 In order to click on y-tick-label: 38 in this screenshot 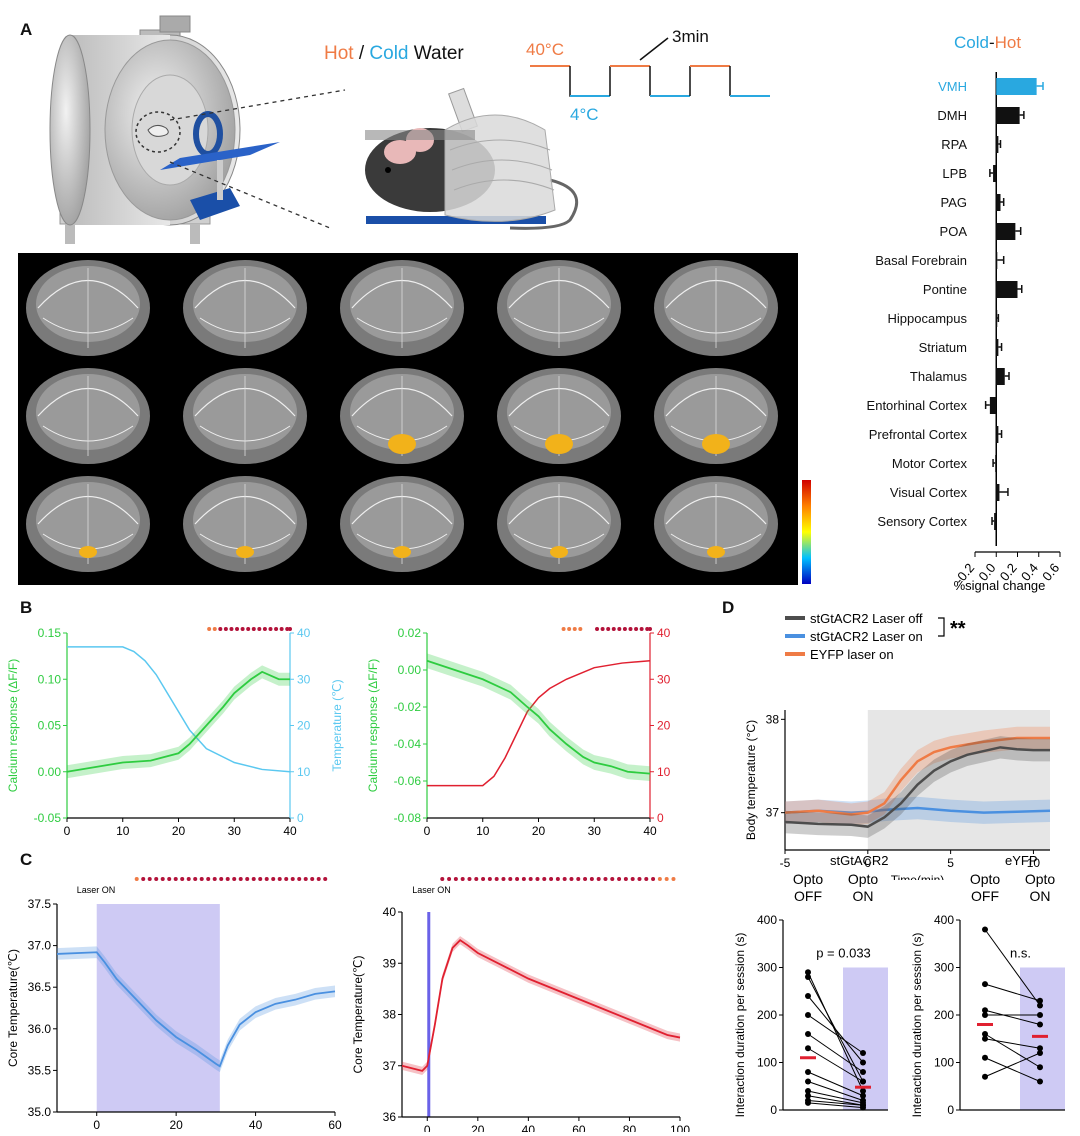, I will do `click(390, 1015)`.